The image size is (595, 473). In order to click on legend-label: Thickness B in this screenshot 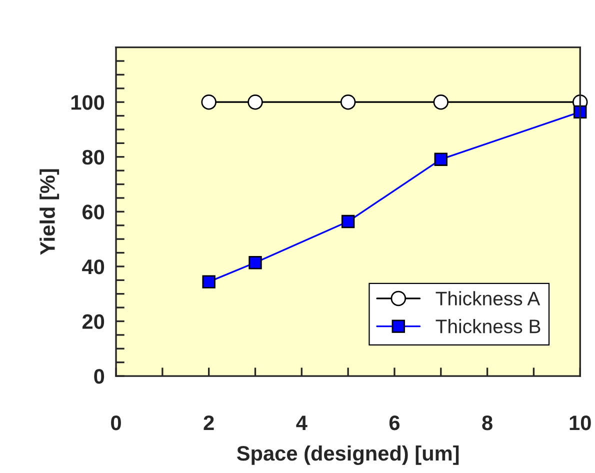, I will do `click(488, 326)`.